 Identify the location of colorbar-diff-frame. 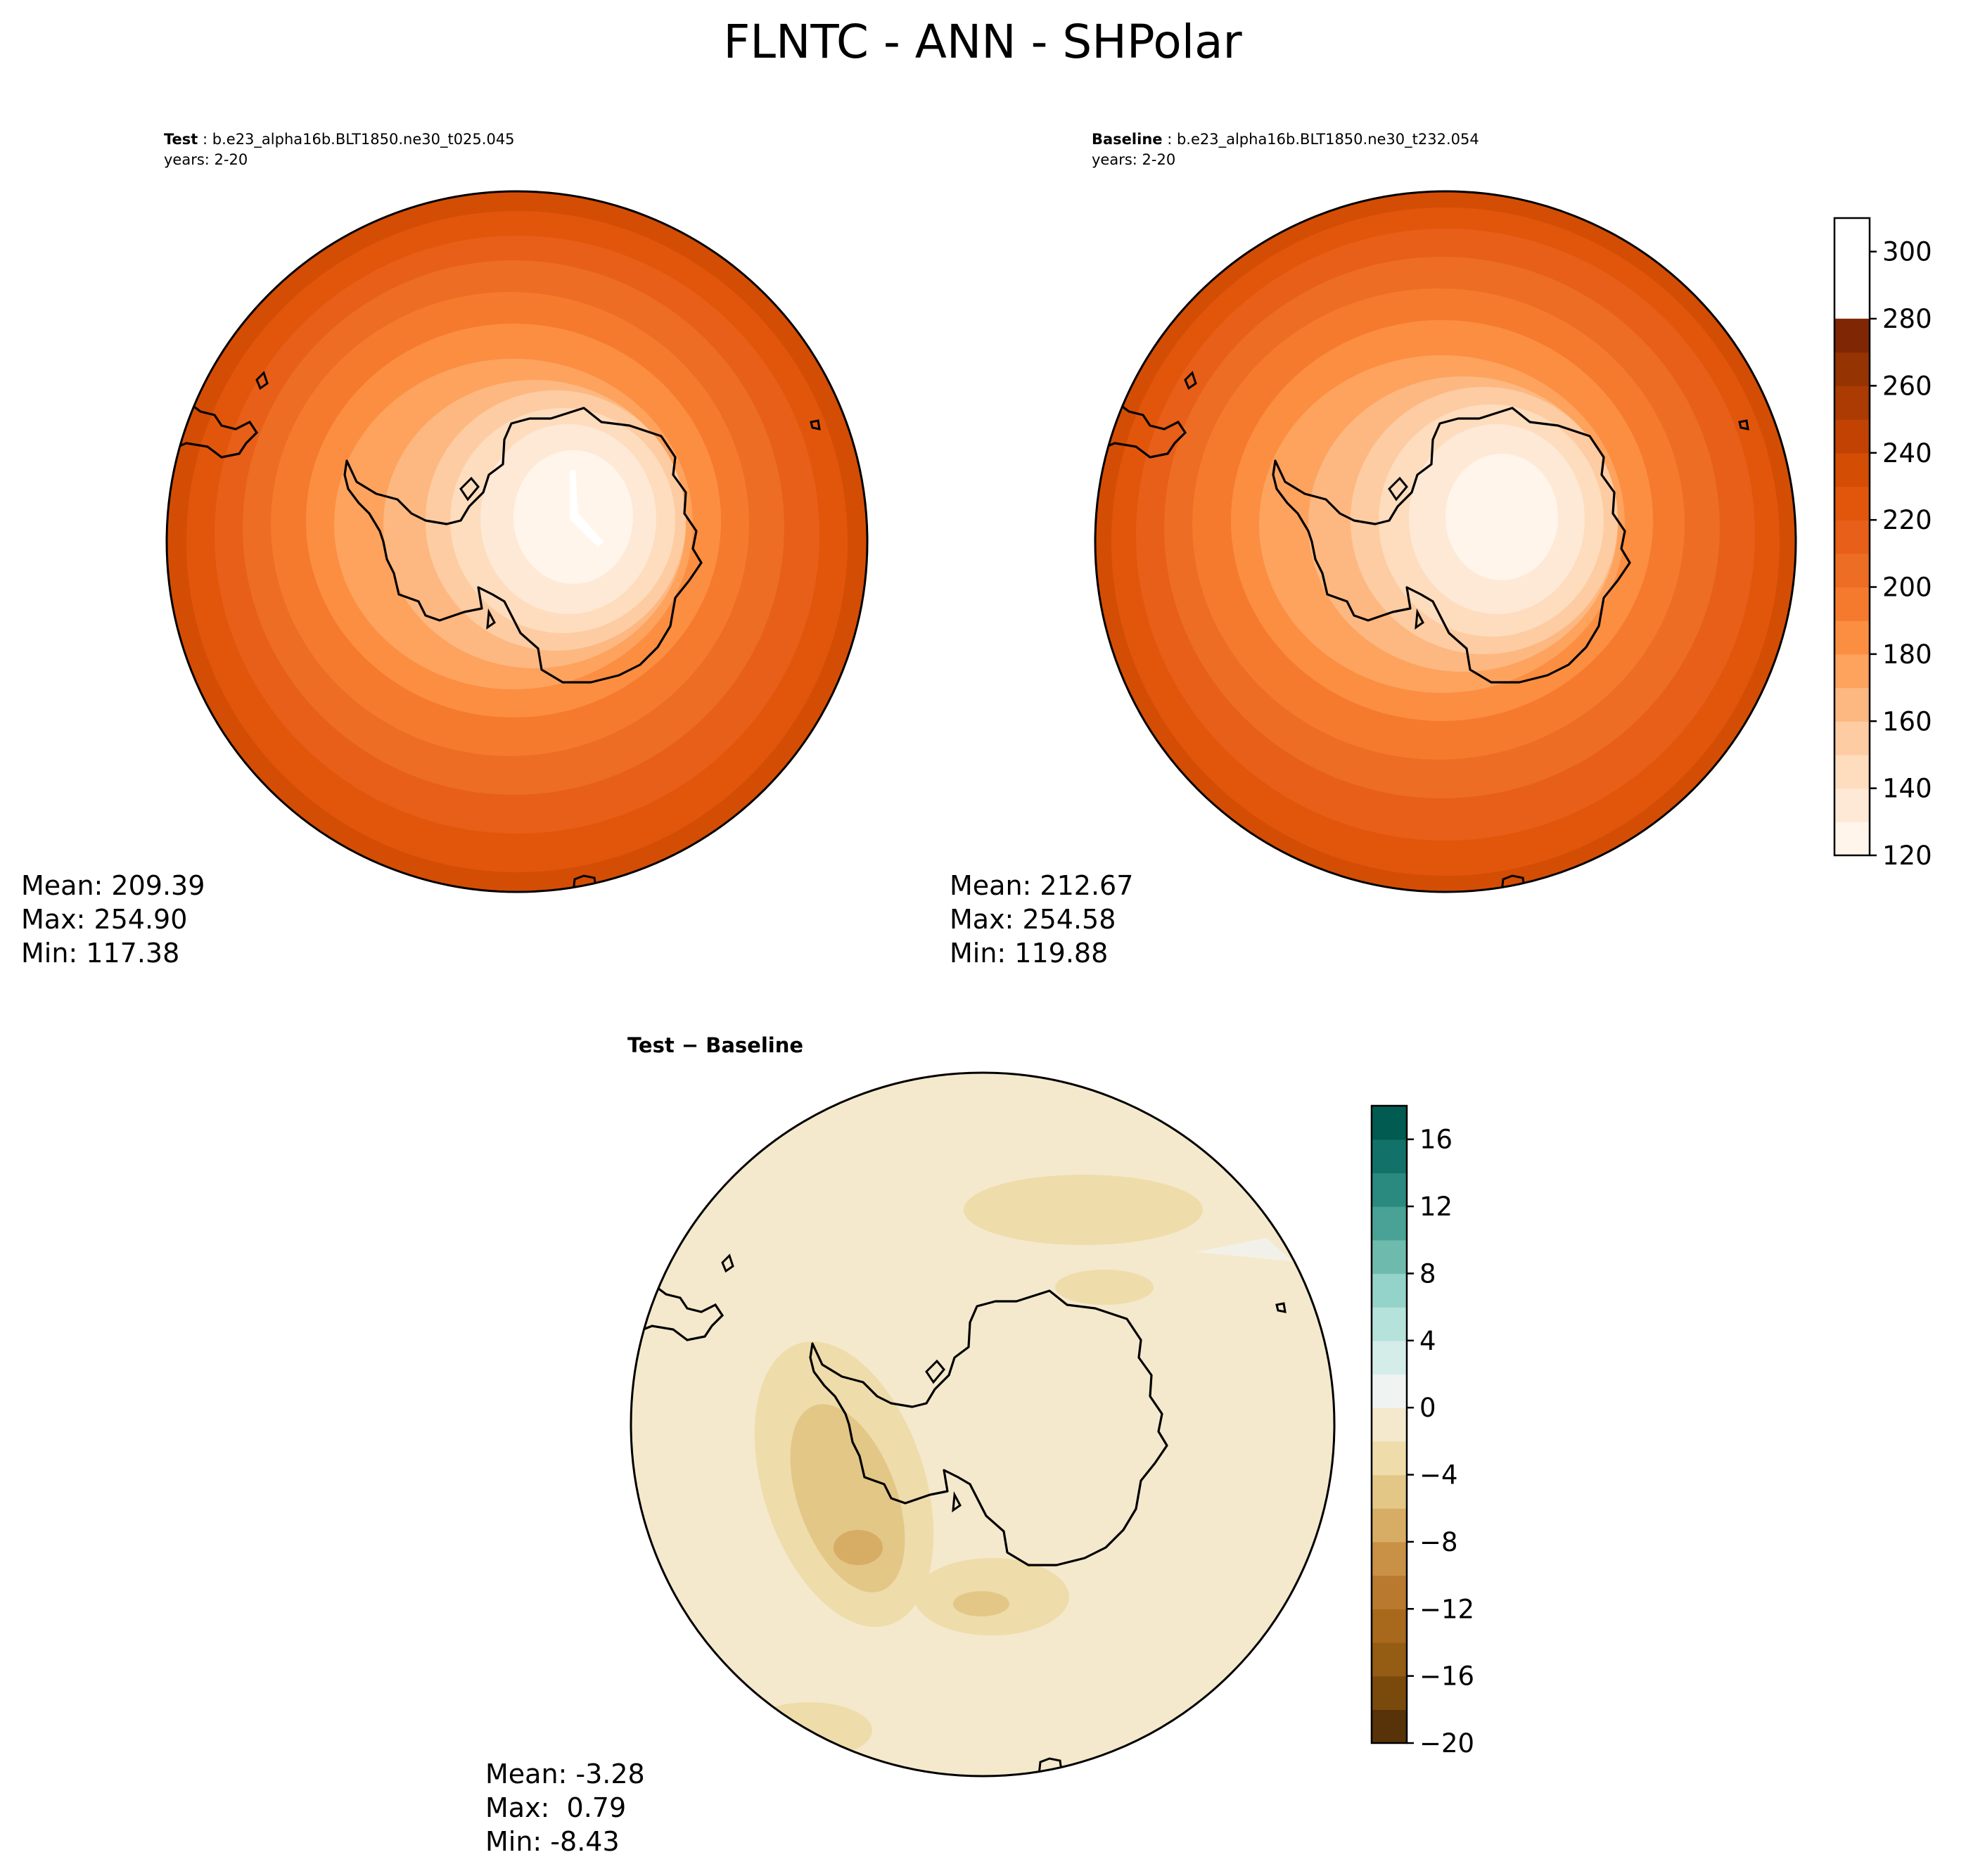
(1389, 1424).